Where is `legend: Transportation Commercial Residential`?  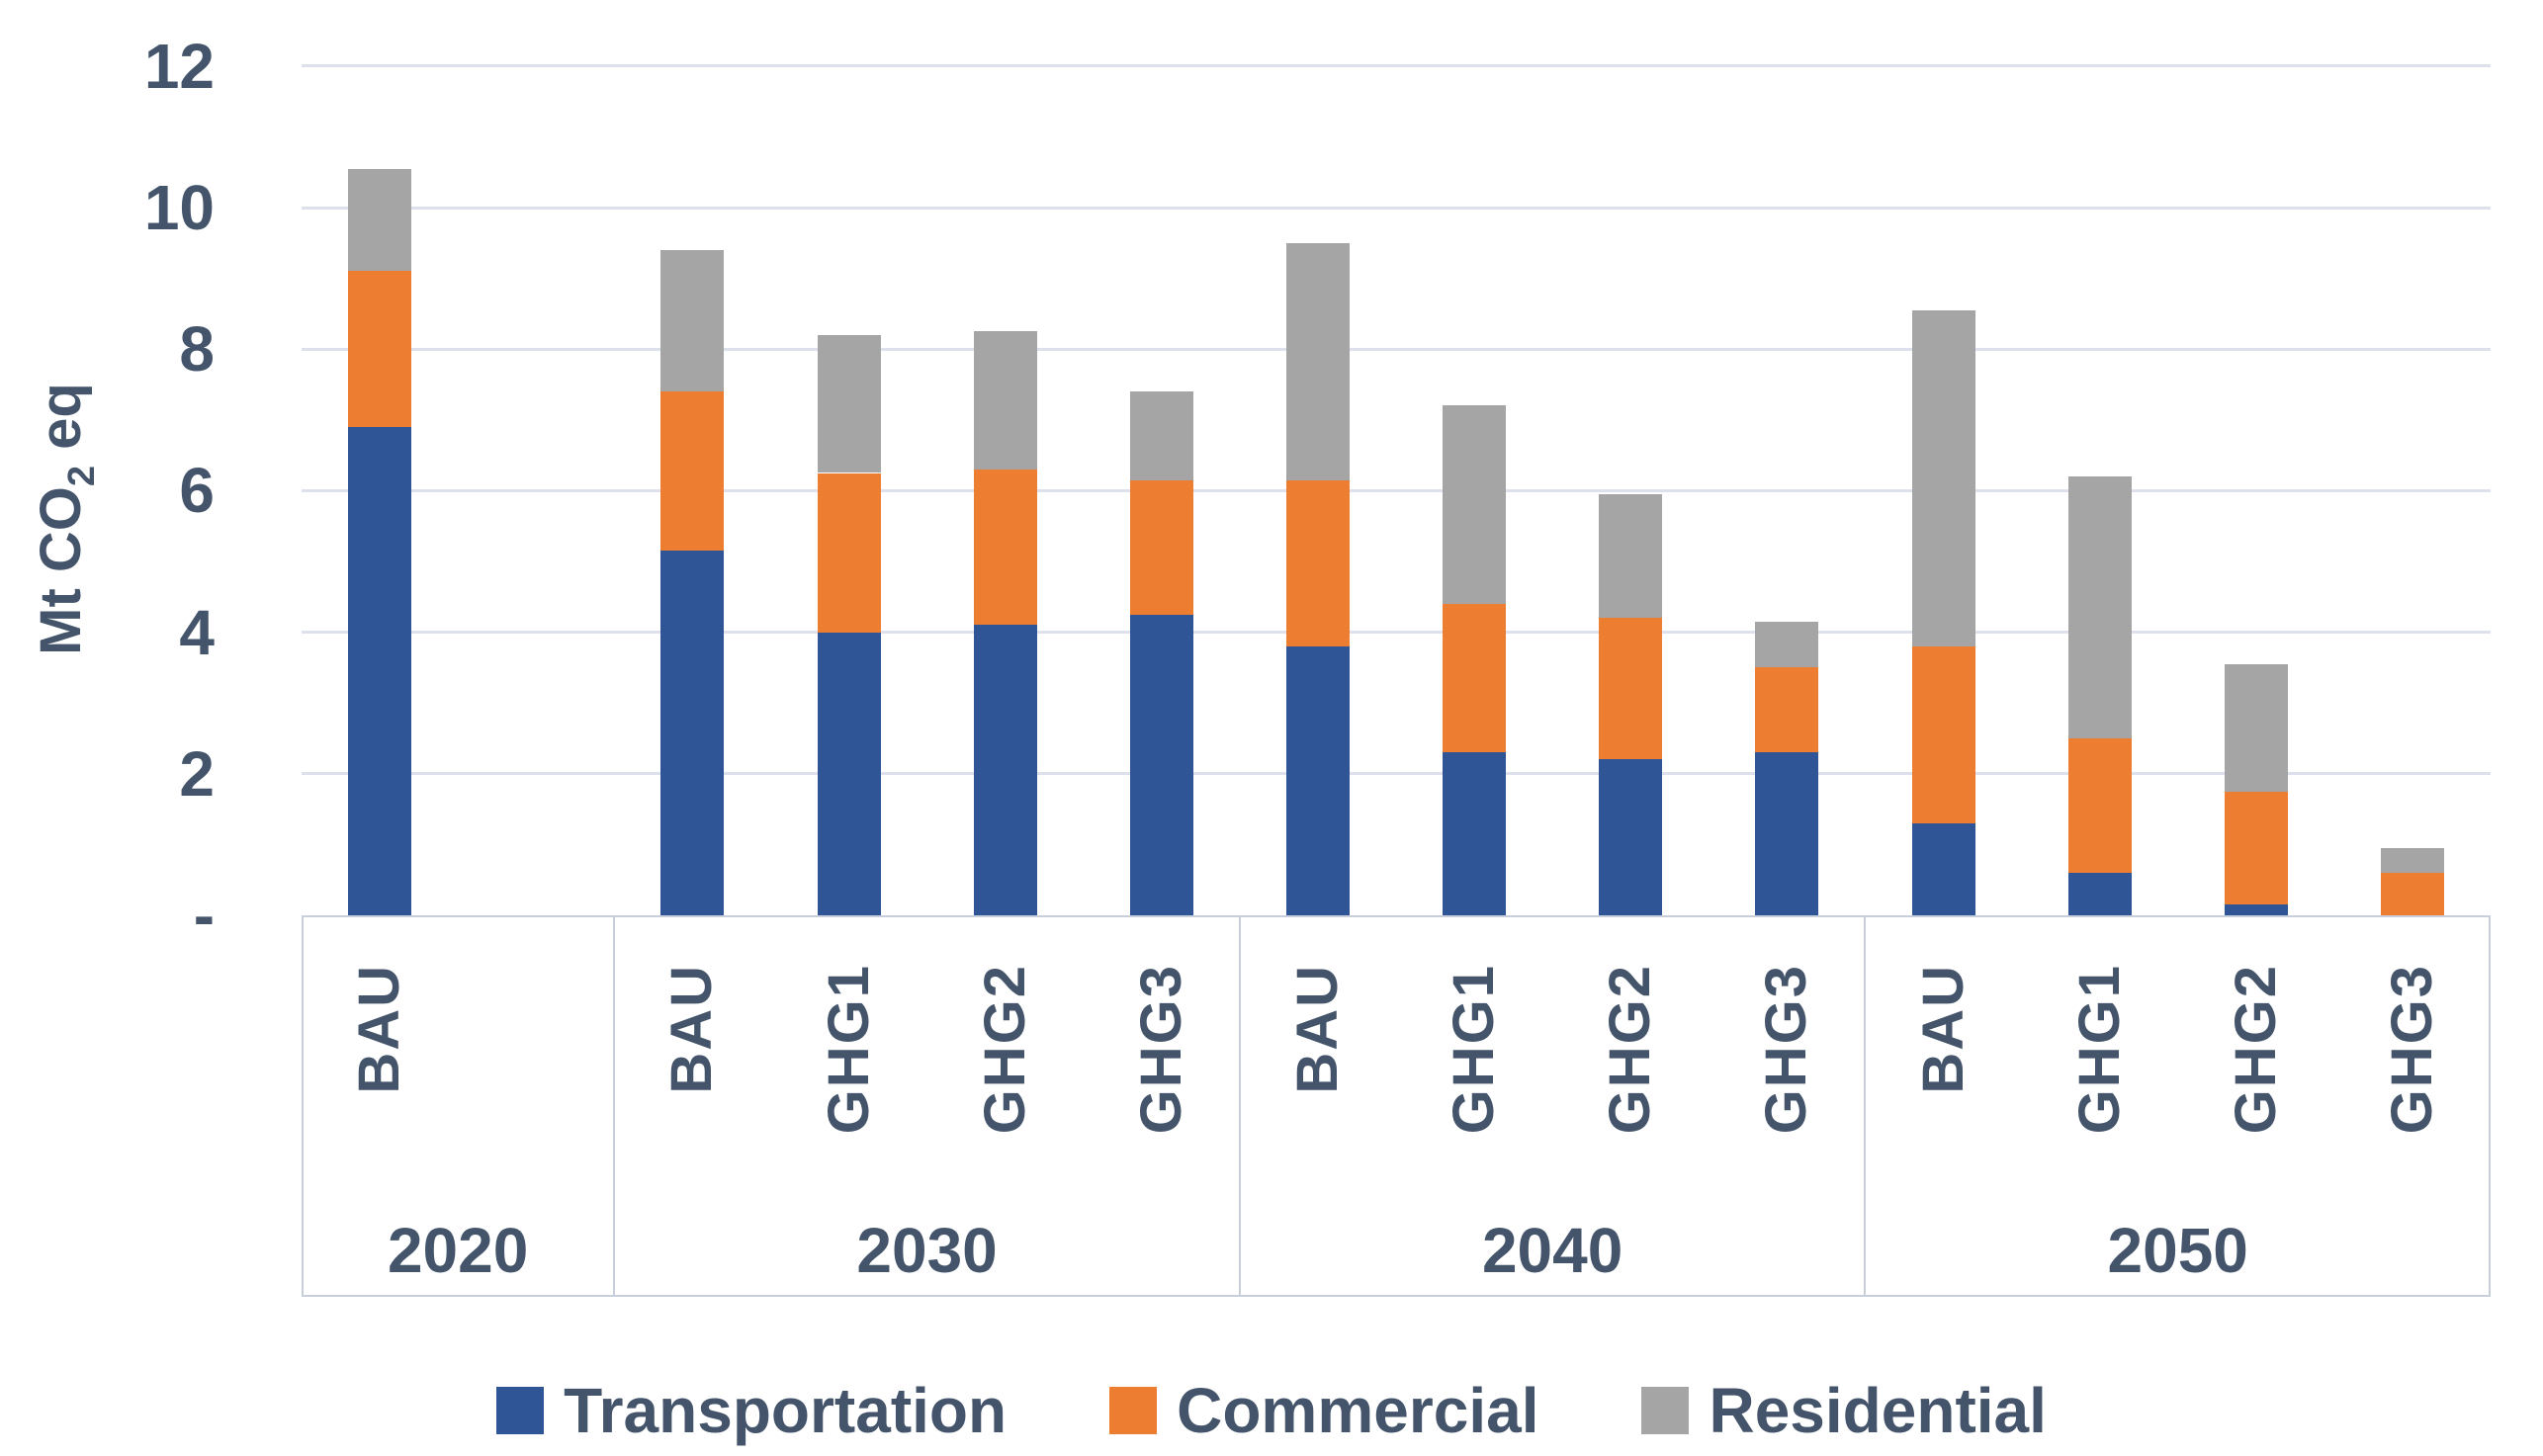 legend: Transportation Commercial Residential is located at coordinates (1271, 1410).